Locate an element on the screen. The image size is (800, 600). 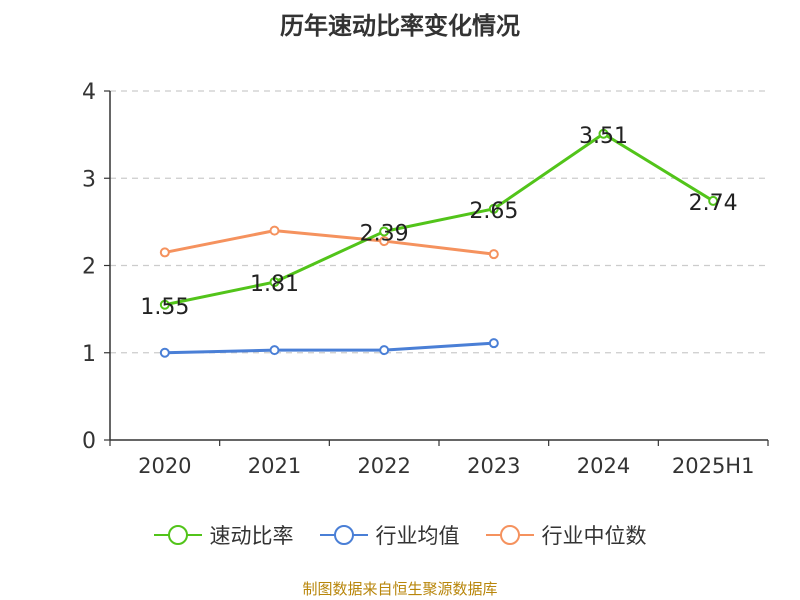
data-label: 2.65 is located at coordinates (493, 211).